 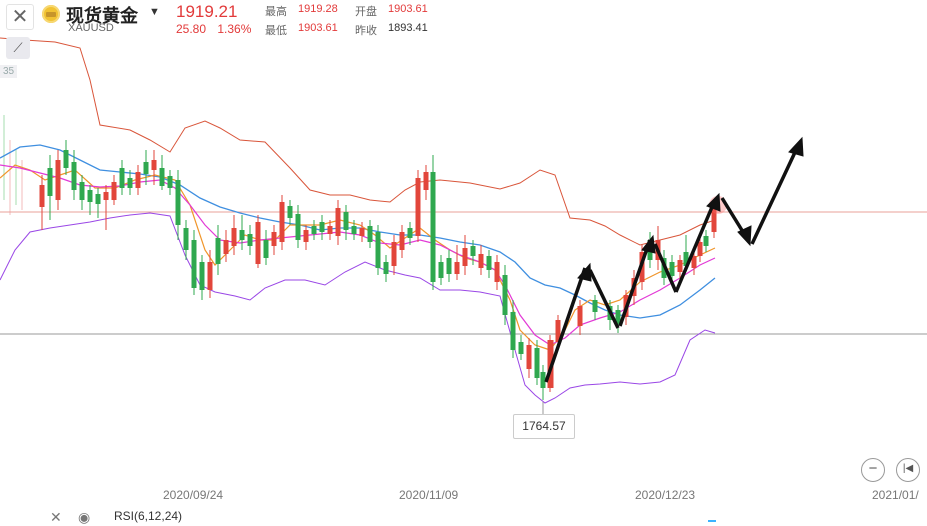 What do you see at coordinates (84, 517) in the screenshot?
I see `eye-icon: ◉` at bounding box center [84, 517].